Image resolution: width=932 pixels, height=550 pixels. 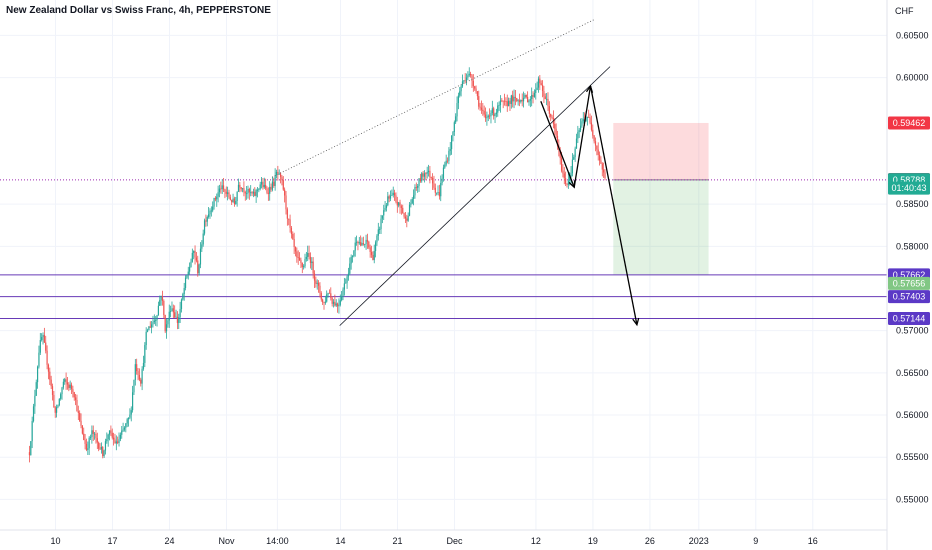 What do you see at coordinates (475, 196) in the screenshot?
I see `trend-line` at bounding box center [475, 196].